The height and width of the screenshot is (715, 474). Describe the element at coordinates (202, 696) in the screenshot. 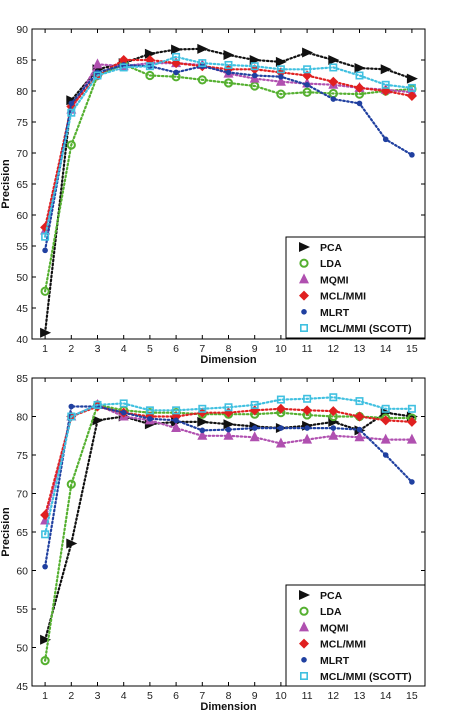

I see `x-tick-label: 7` at that location.